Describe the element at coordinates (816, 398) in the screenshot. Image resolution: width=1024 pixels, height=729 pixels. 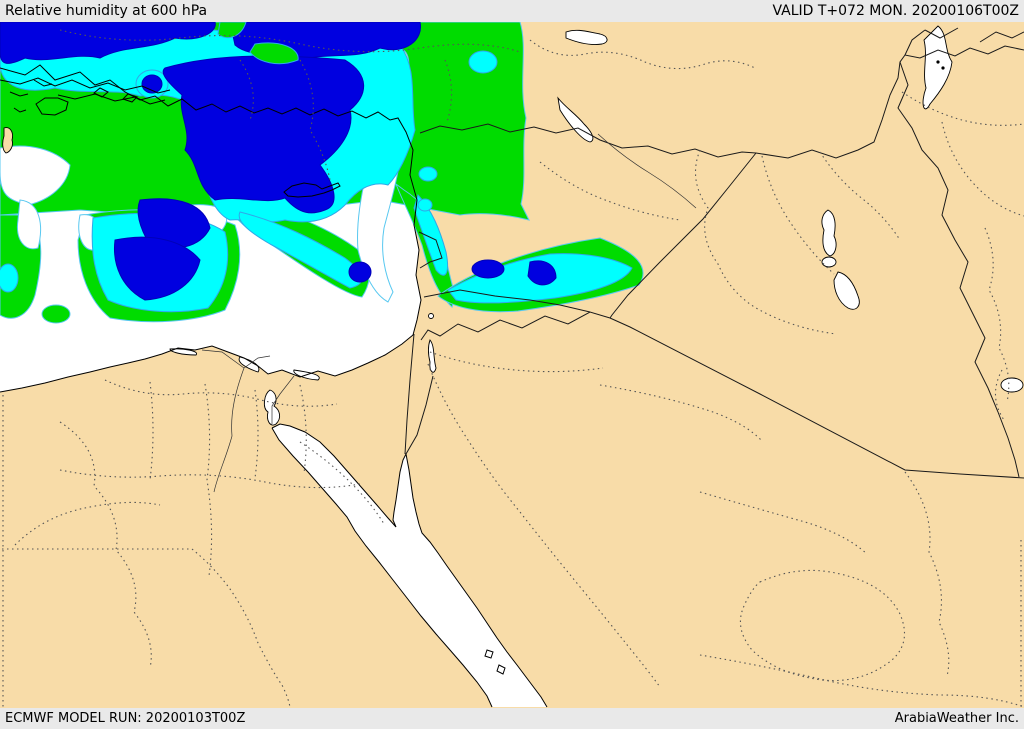
I see `iraq-saudi-border` at that location.